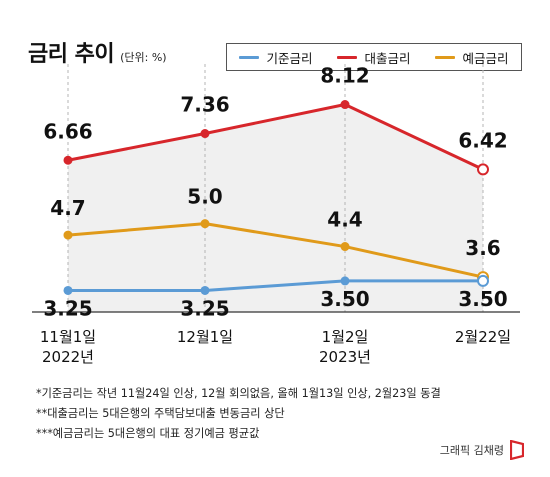 This screenshot has height=477, width=550. What do you see at coordinates (345, 357) in the screenshot?
I see `x-tick-label: 2023년` at bounding box center [345, 357].